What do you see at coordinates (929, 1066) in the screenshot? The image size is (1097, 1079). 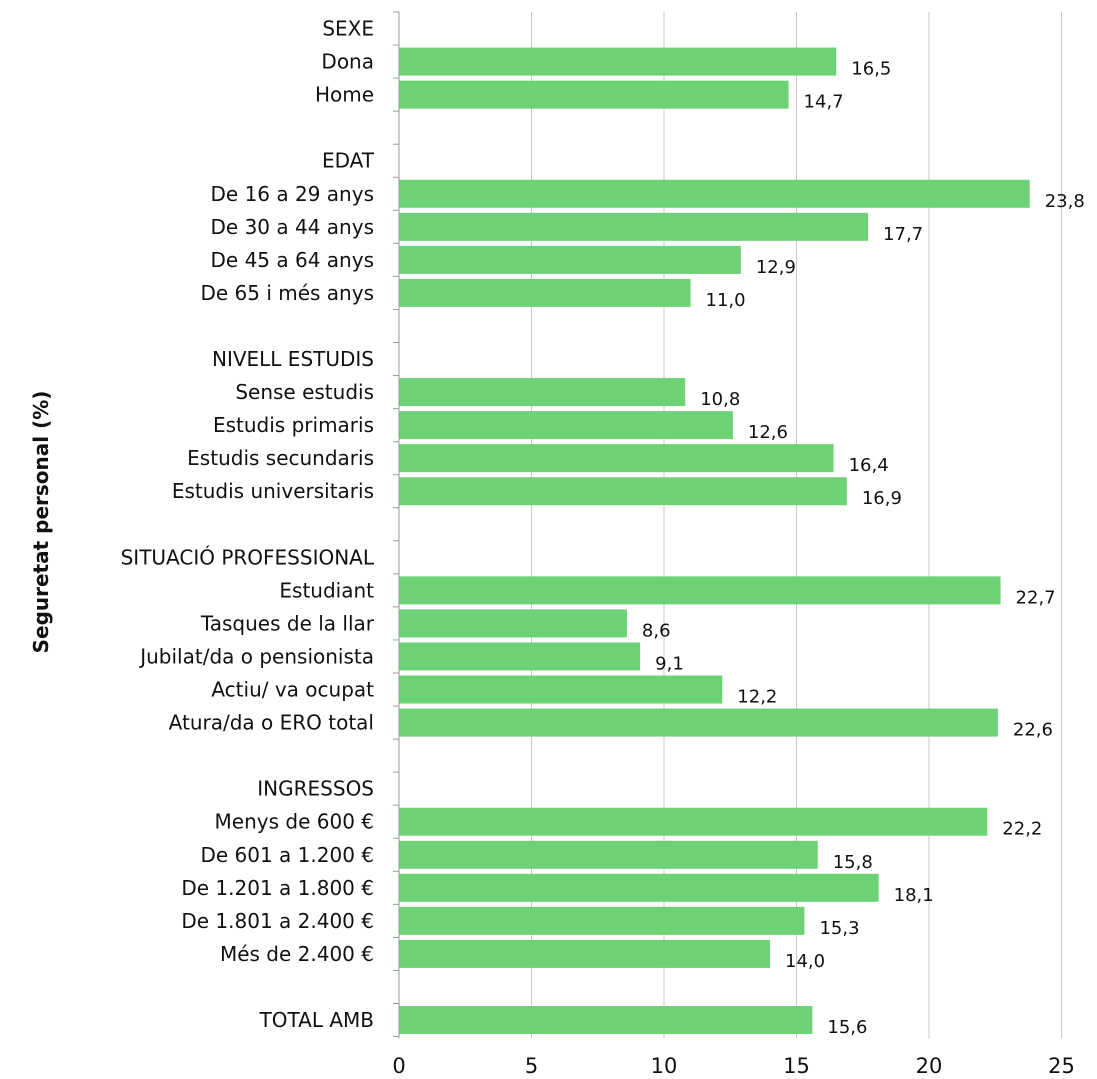 I see `x-tick-label: 20` at bounding box center [929, 1066].